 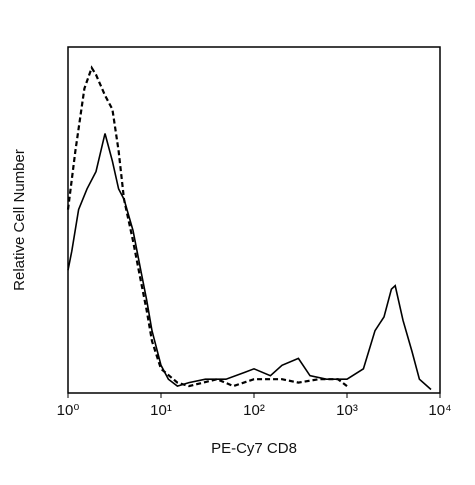 What do you see at coordinates (347, 410) in the screenshot?
I see `x-tick-label: 10³` at bounding box center [347, 410].